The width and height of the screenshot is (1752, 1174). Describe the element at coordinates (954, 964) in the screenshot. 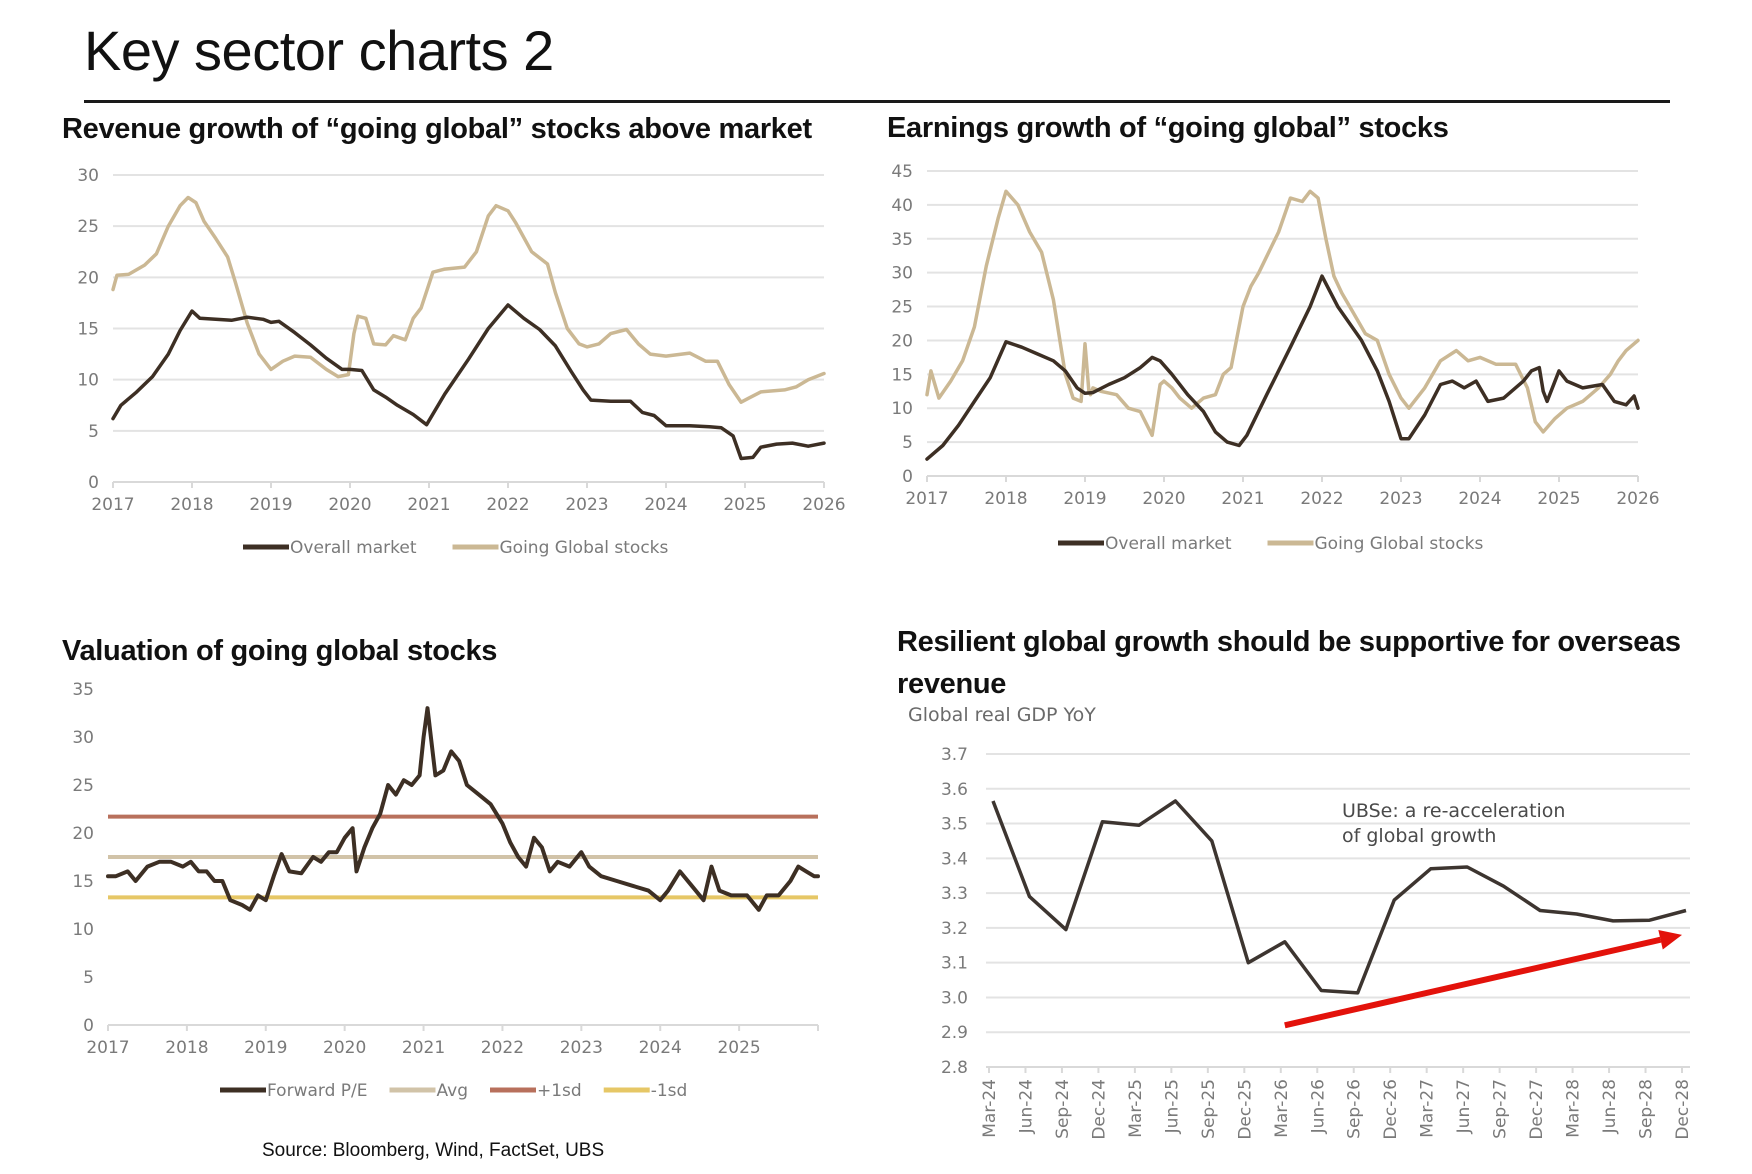

I see `y-tick-label: 3.1` at that location.